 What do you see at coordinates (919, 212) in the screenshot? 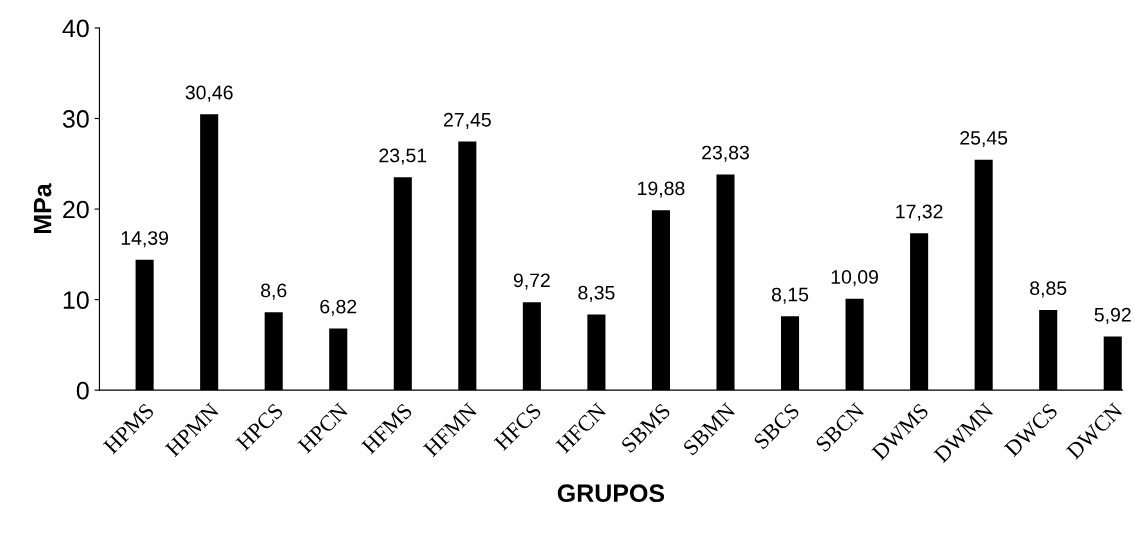
I see `data-label: 17,32` at bounding box center [919, 212].